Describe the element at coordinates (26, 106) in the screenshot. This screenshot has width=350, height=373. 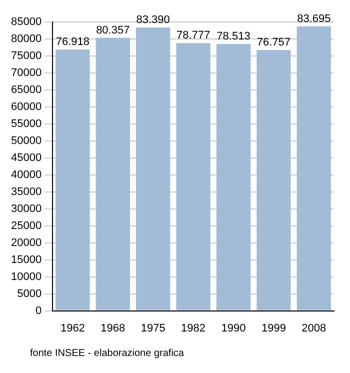
I see `y-tick-label: 60000` at that location.